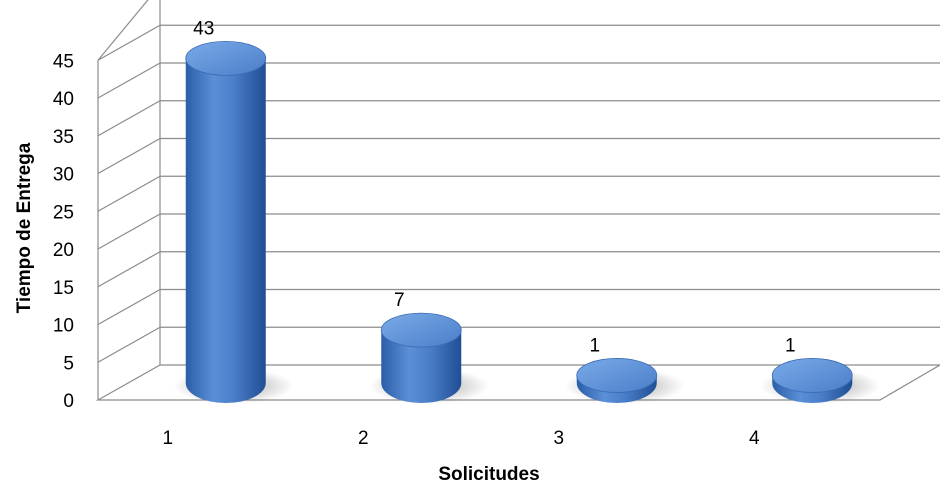  I want to click on y-tick-label: 40, so click(63, 99).